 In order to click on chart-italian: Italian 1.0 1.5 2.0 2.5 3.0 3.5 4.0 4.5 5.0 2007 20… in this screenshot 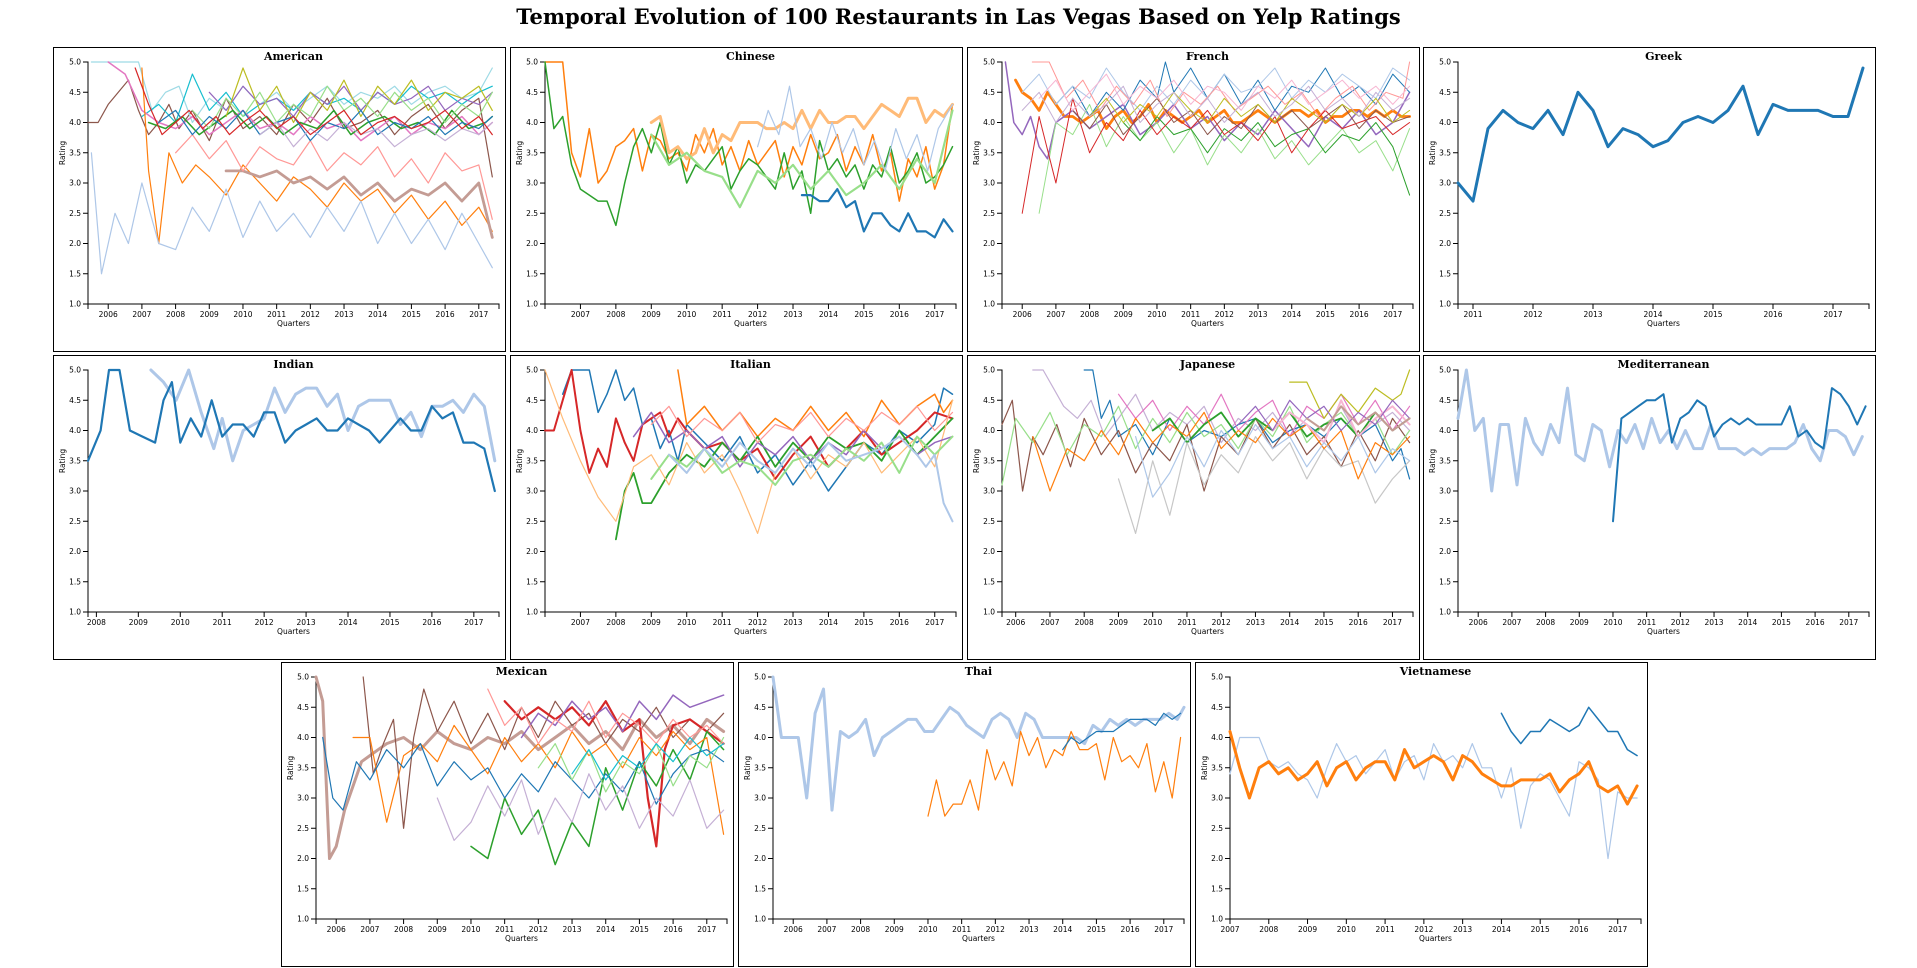, I will do `click(736, 497)`.